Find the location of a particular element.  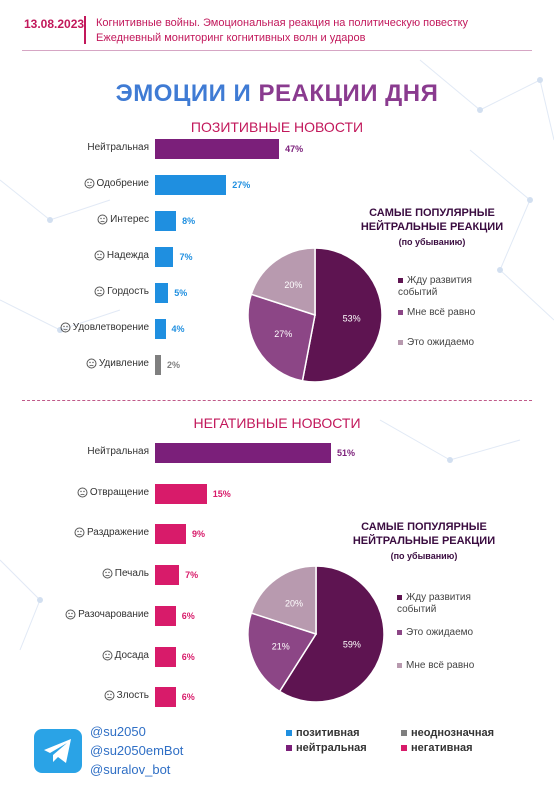

bar-value-label: 5% is located at coordinates (181, 293).